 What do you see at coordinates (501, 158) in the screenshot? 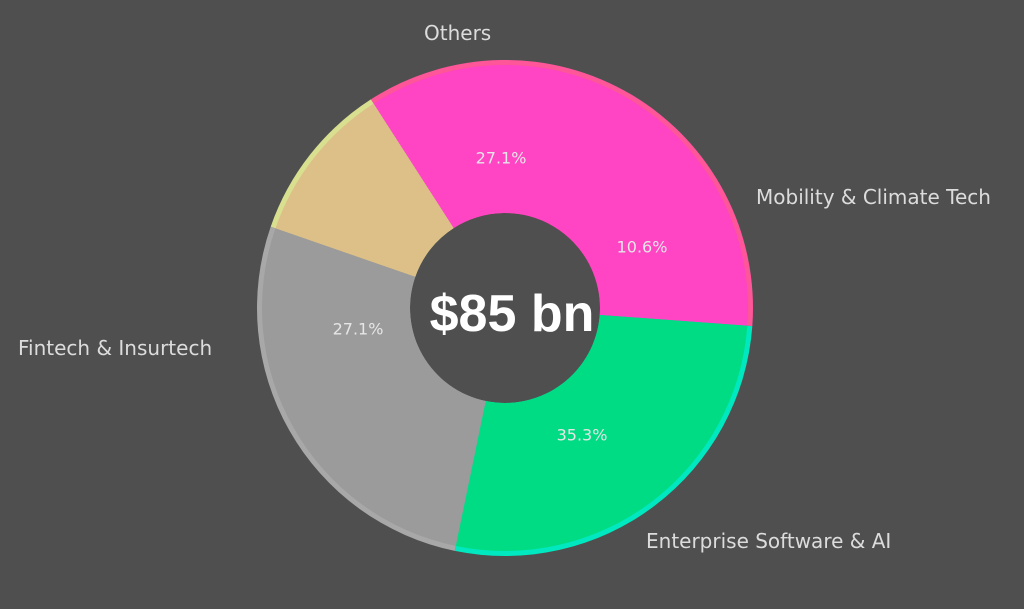
I see `pct-others: 27.1%` at bounding box center [501, 158].